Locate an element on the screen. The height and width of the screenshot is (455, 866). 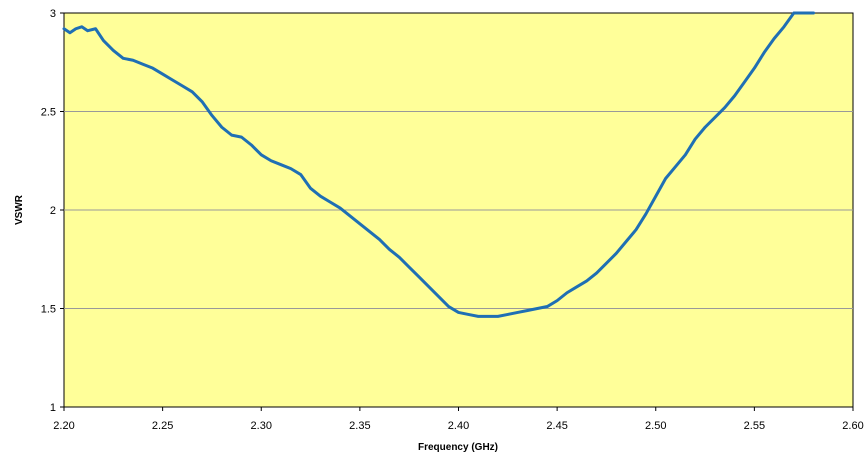
x-tick-label-7: 2.55 is located at coordinates (754, 426).